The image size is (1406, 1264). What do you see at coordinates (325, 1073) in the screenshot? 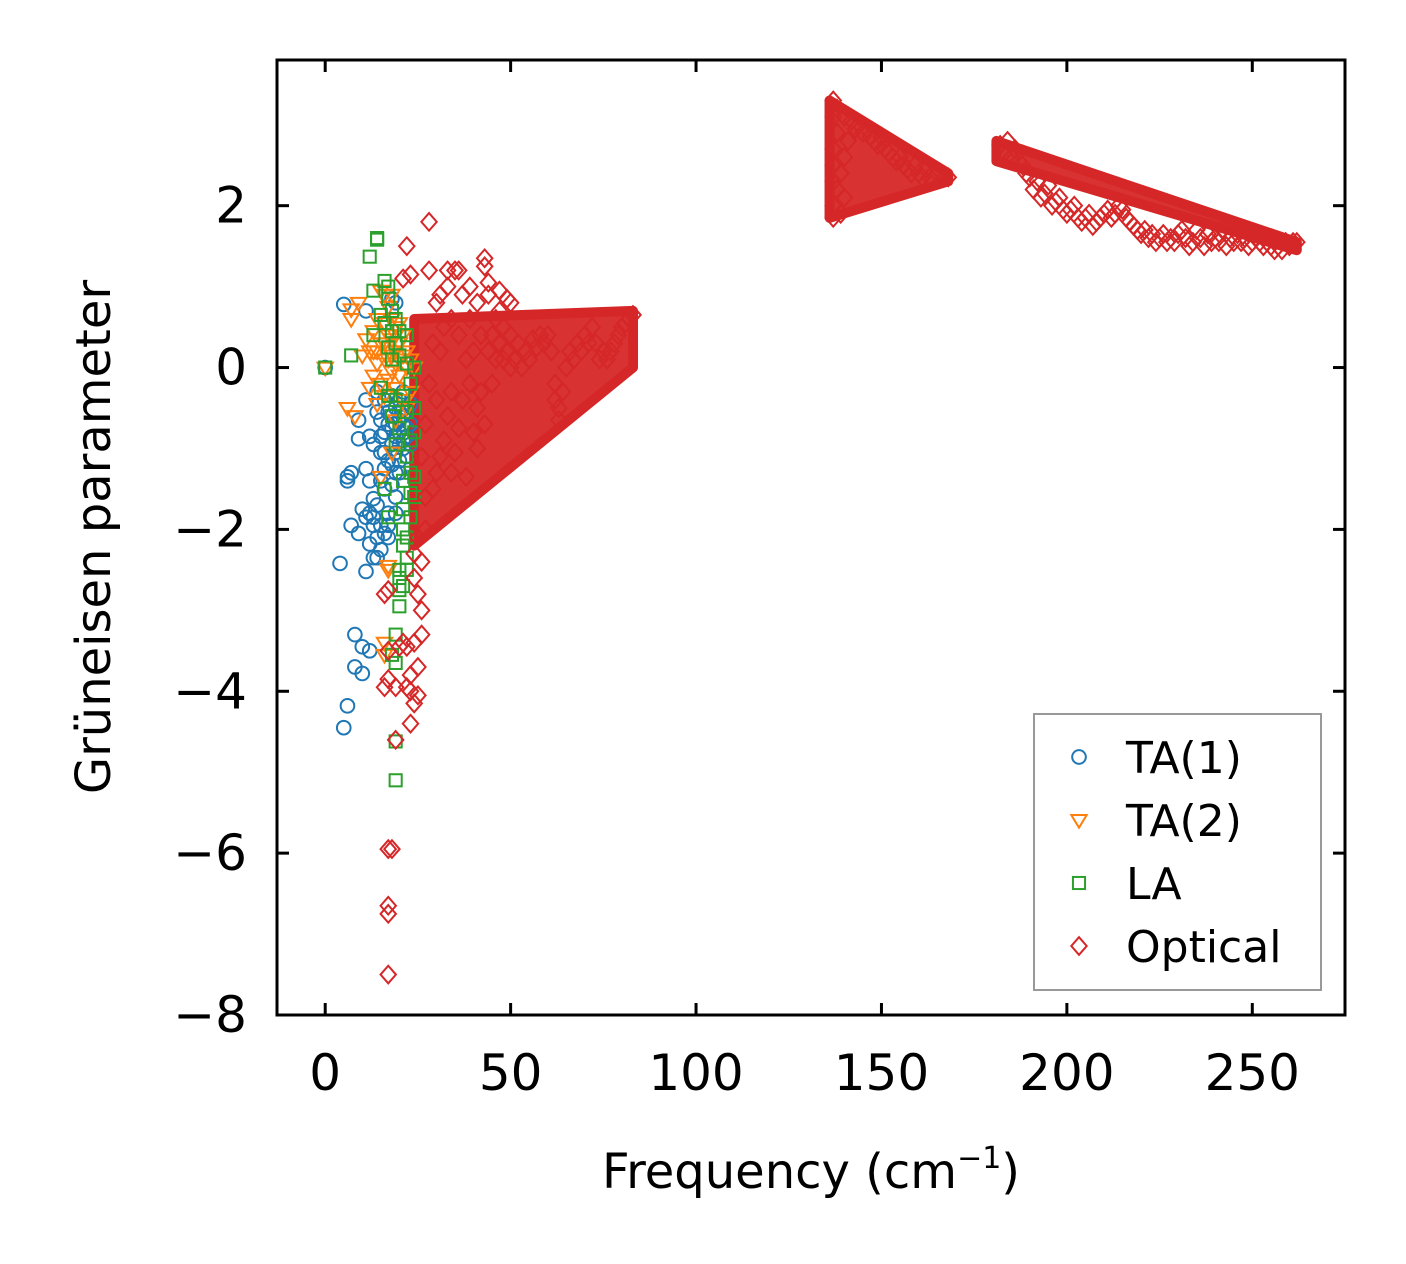
I see `x-tick-label: 0` at bounding box center [325, 1073].